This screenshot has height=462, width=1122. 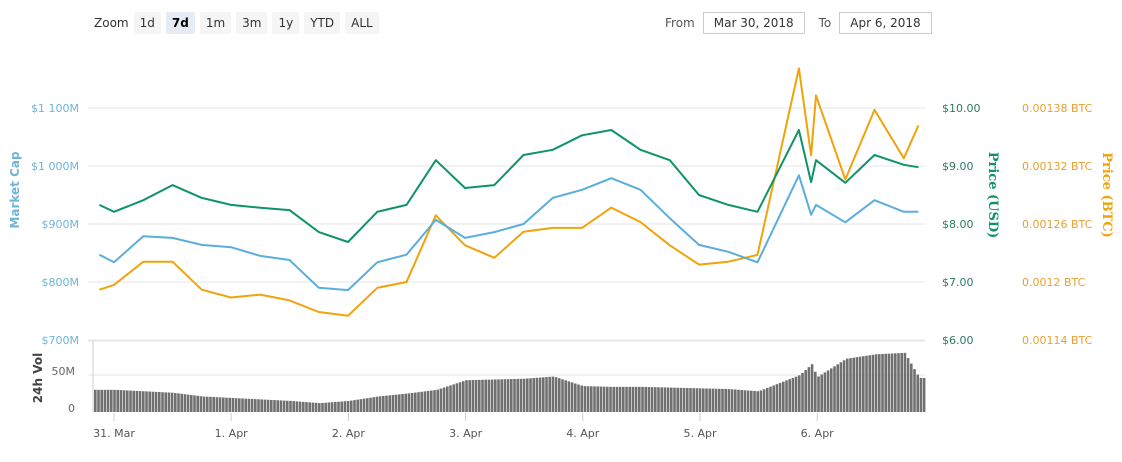 I want to click on from-date-input: Mar 30, 2018, so click(x=753, y=23).